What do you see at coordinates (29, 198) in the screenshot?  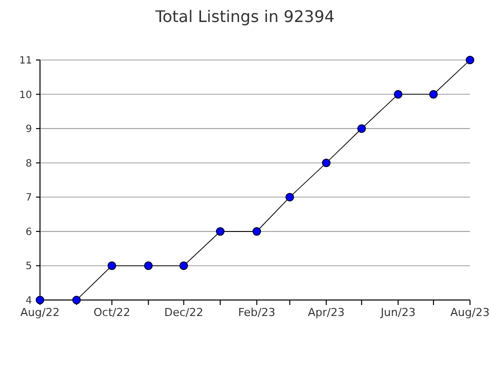 I see `y-tick-label: 7` at bounding box center [29, 198].